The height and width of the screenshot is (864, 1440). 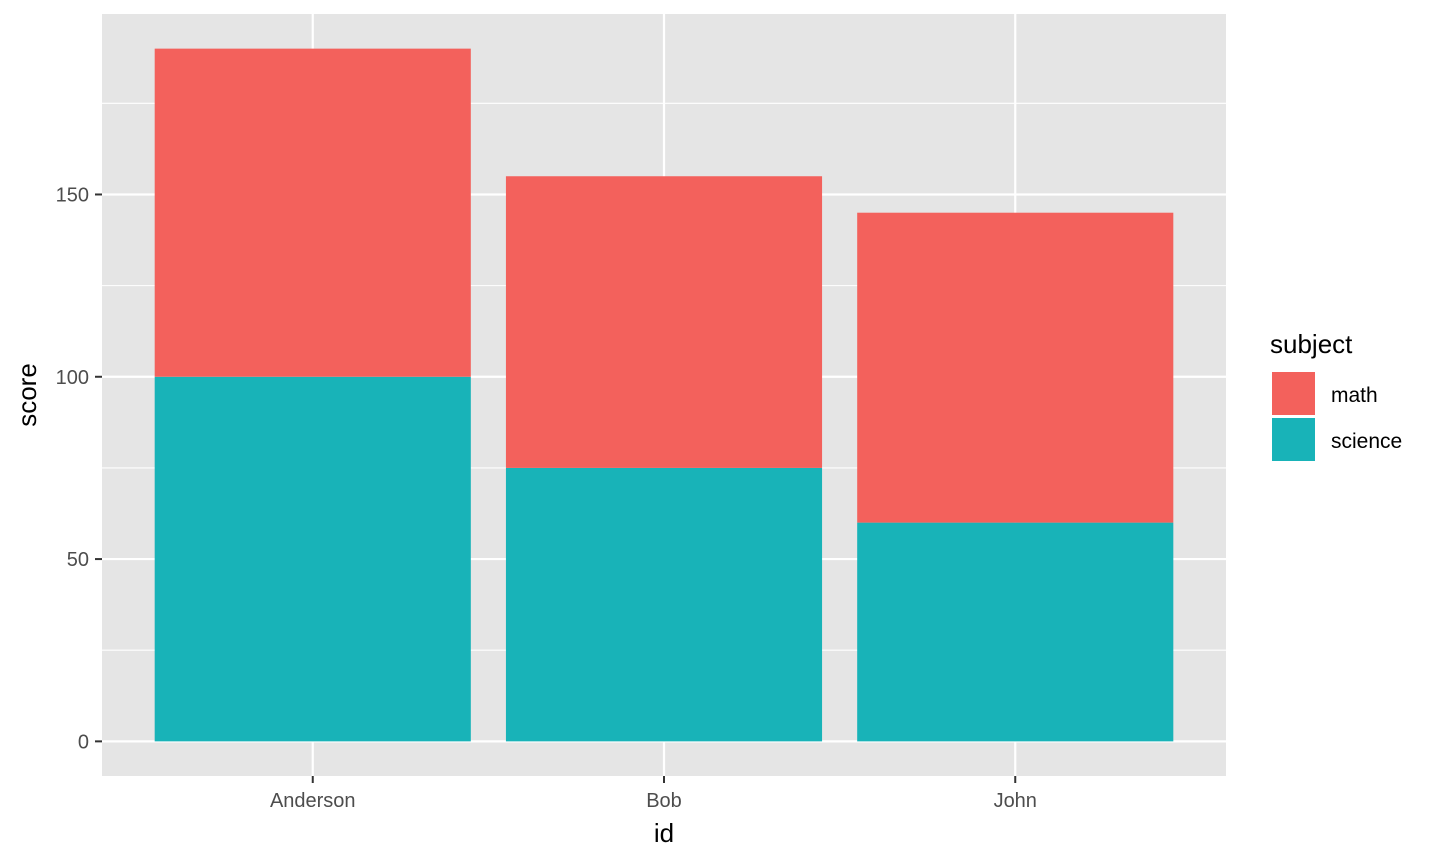 What do you see at coordinates (1354, 395) in the screenshot?
I see `legend-label-math: math` at bounding box center [1354, 395].